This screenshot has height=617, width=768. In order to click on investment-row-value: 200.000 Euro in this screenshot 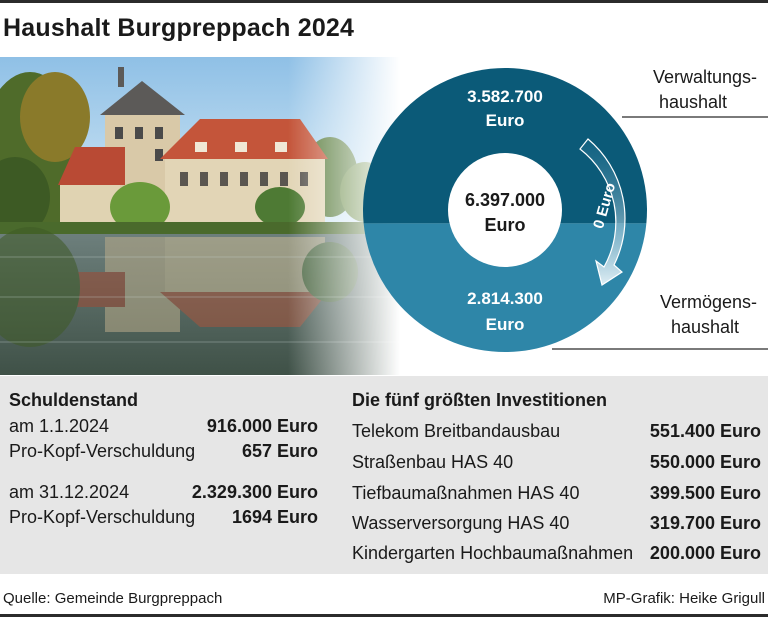, I will do `click(705, 553)`.